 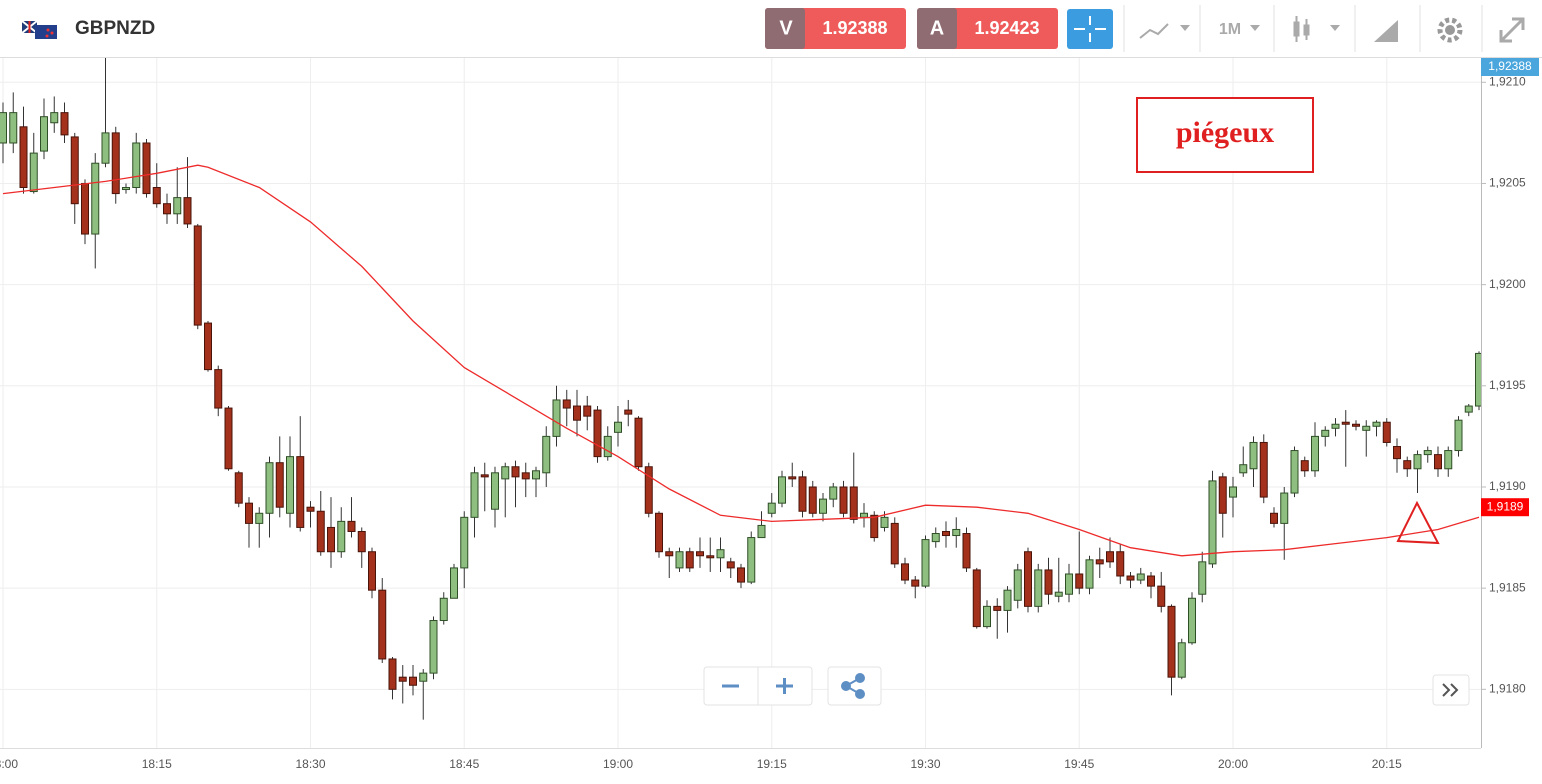 What do you see at coordinates (1386, 31) in the screenshot?
I see `drawing-button` at bounding box center [1386, 31].